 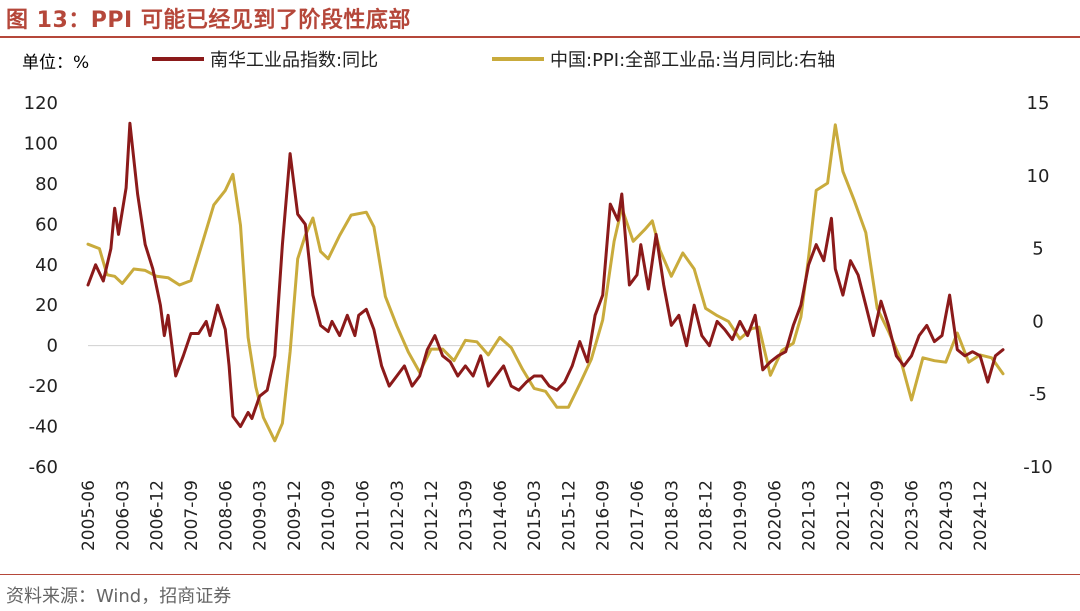 I want to click on x-axis-tick-label: 2005-06, so click(x=89, y=515).